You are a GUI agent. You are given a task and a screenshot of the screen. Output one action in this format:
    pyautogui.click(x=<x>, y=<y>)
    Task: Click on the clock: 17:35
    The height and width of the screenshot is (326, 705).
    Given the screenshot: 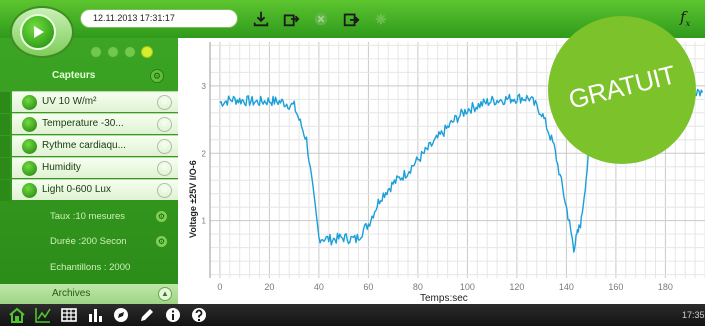 What is the action you would take?
    pyautogui.click(x=693, y=315)
    